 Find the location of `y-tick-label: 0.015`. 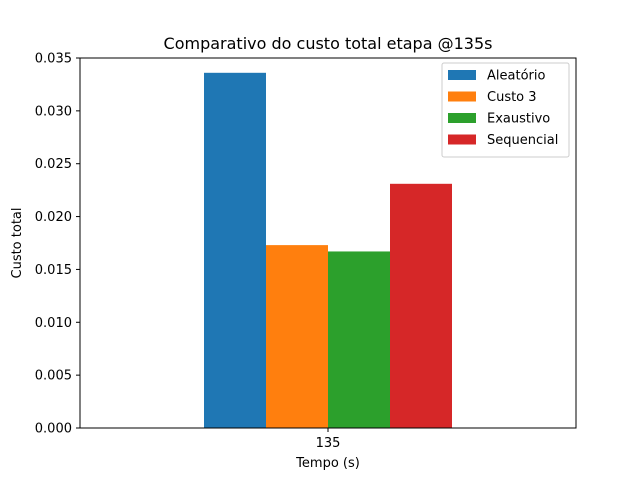

y-tick-label: 0.015 is located at coordinates (53, 270).